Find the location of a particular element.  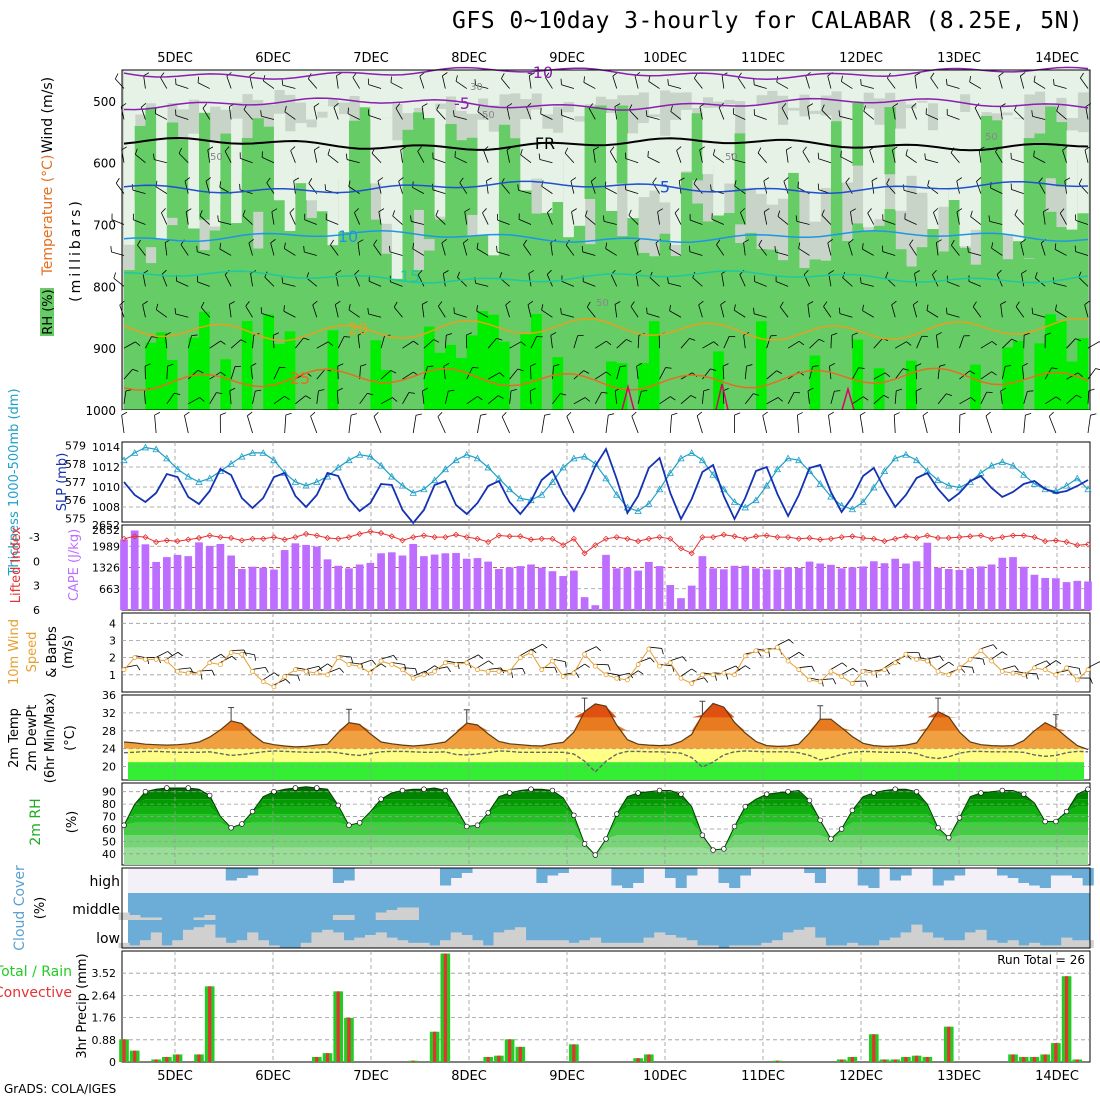

precip-convective-label: Convective is located at coordinates (36, 993).